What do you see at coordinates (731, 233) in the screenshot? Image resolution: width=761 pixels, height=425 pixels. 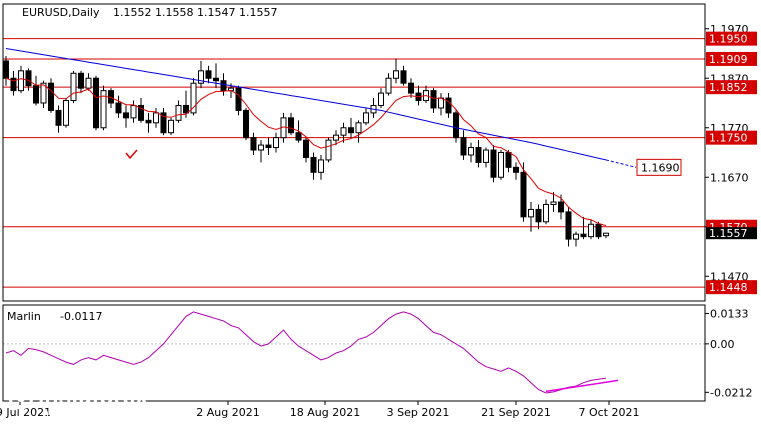 I see `current-price-box` at bounding box center [731, 233].